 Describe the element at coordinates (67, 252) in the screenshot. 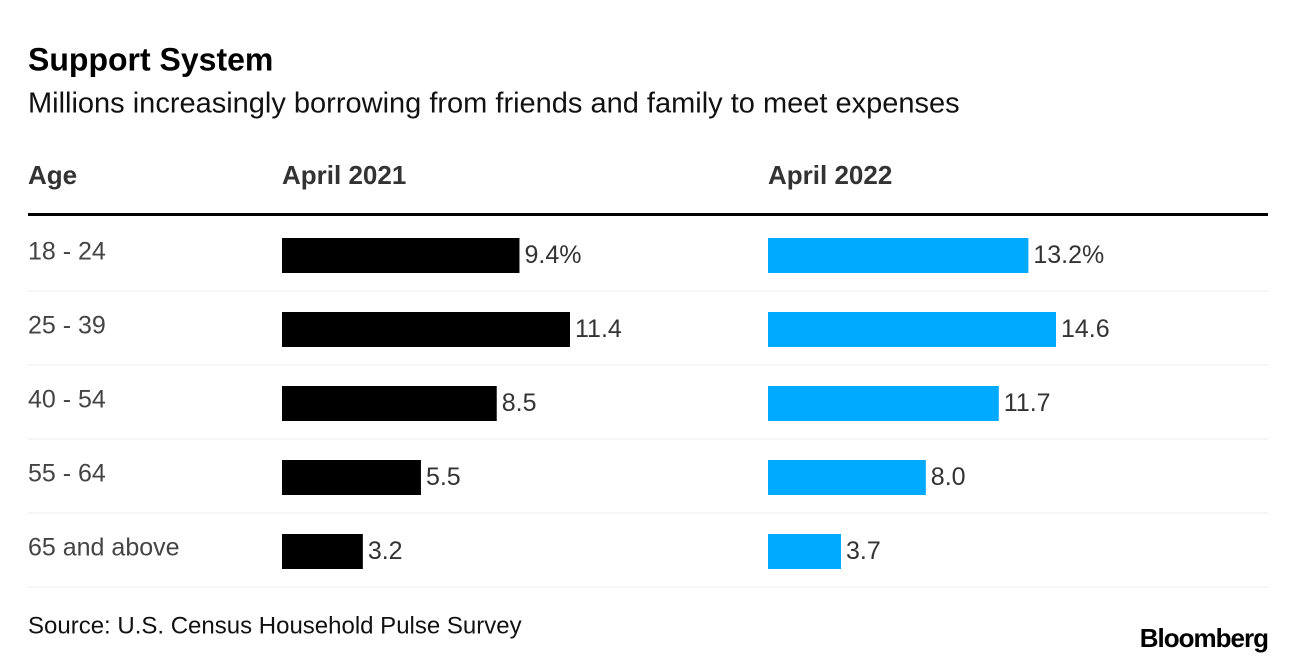

I see `category-label: 18 - 24` at that location.